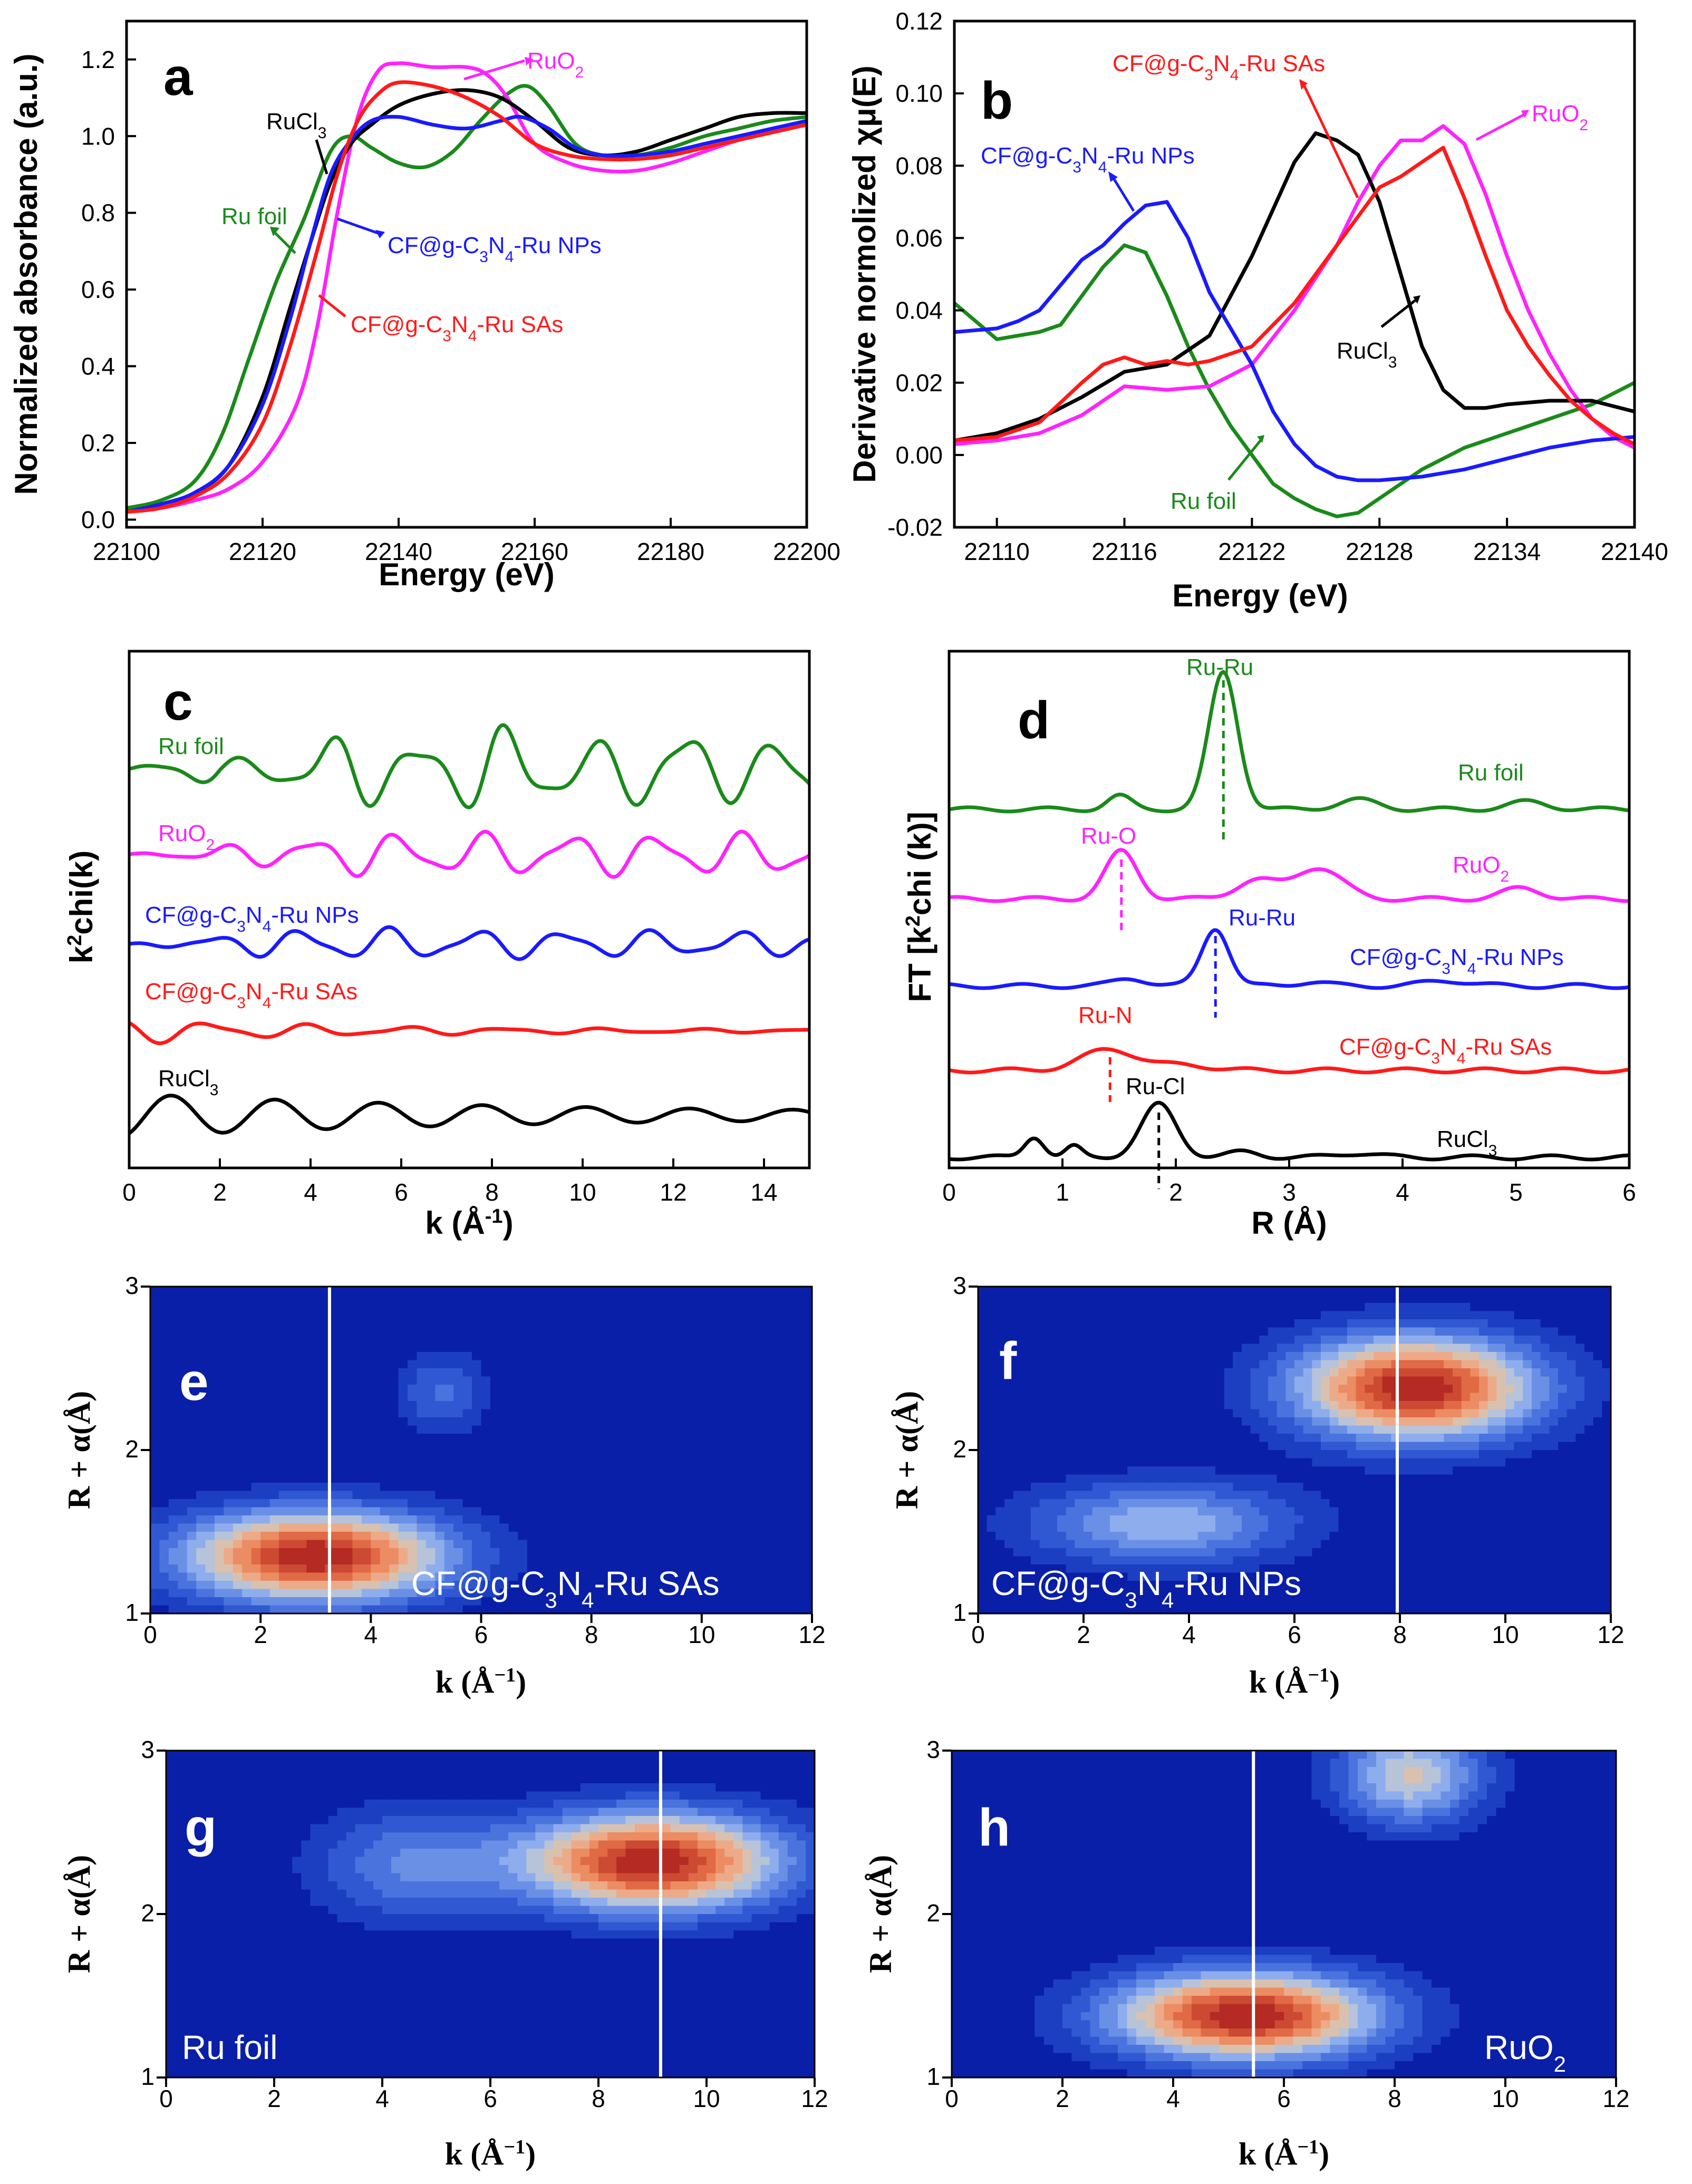 The width and height of the screenshot is (1692, 2184). I want to click on panel-d-label-rucl3: RuCl3, so click(1467, 1142).